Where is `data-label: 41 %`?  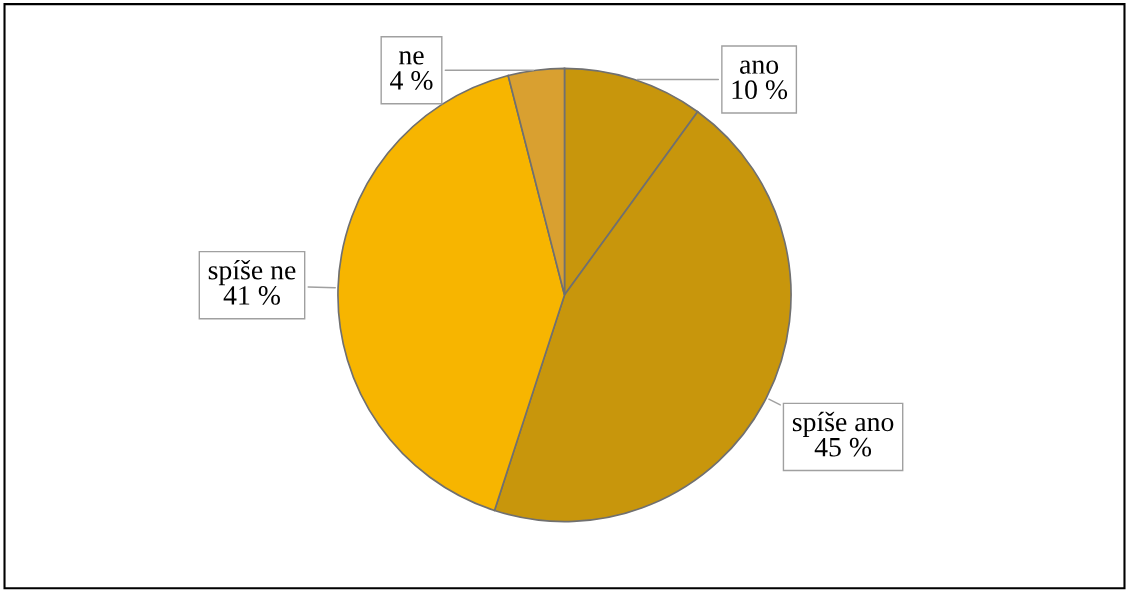
data-label: 41 % is located at coordinates (251, 295).